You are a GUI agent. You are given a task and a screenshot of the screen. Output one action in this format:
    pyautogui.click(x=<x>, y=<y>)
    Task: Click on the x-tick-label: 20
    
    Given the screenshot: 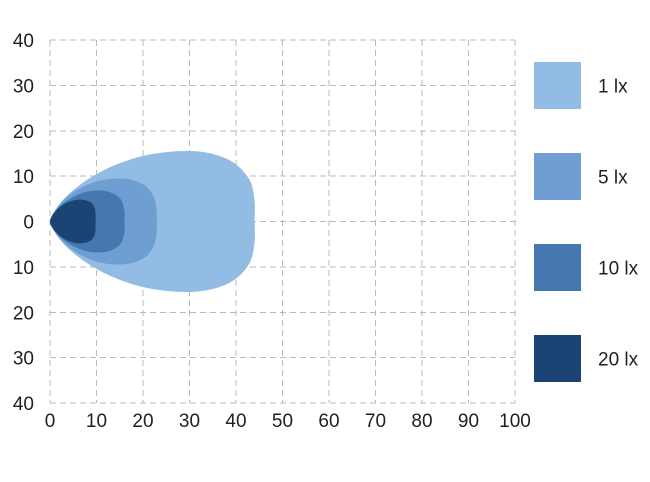 What is the action you would take?
    pyautogui.click(x=142, y=421)
    